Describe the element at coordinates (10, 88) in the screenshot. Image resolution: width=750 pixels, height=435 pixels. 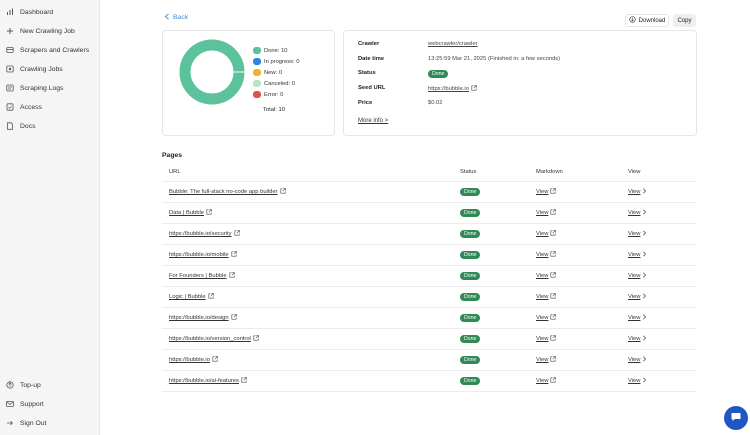
I see `logs-icon` at that location.